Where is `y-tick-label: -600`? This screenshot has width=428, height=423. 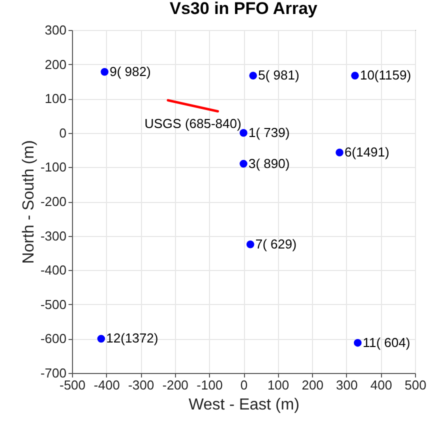 y-tick-label: -600 is located at coordinates (53, 338).